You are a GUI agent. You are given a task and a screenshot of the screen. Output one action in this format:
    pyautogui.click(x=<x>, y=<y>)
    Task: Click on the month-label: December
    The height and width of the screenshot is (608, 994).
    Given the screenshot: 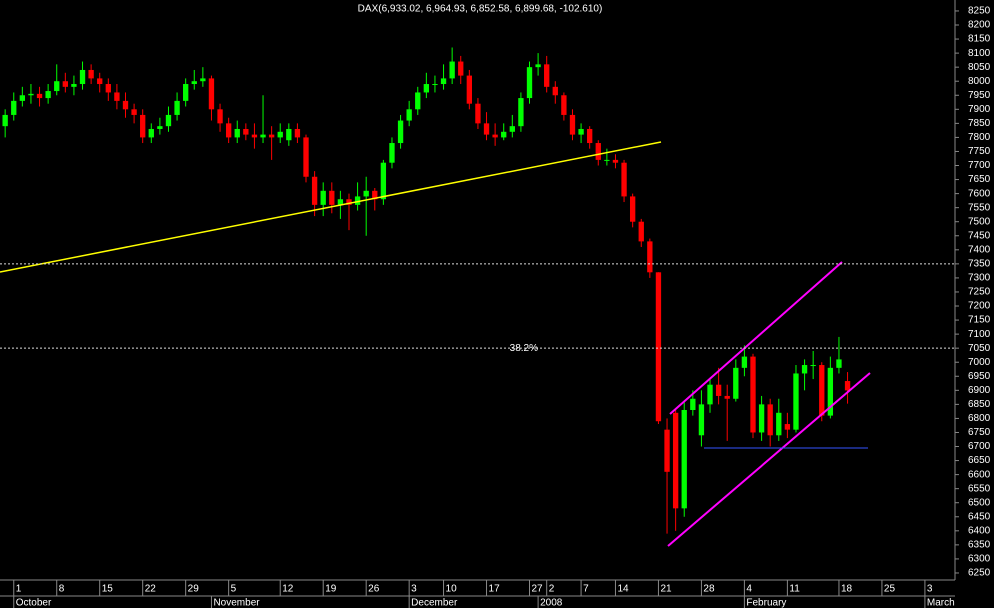 What is the action you would take?
    pyautogui.click(x=434, y=603)
    